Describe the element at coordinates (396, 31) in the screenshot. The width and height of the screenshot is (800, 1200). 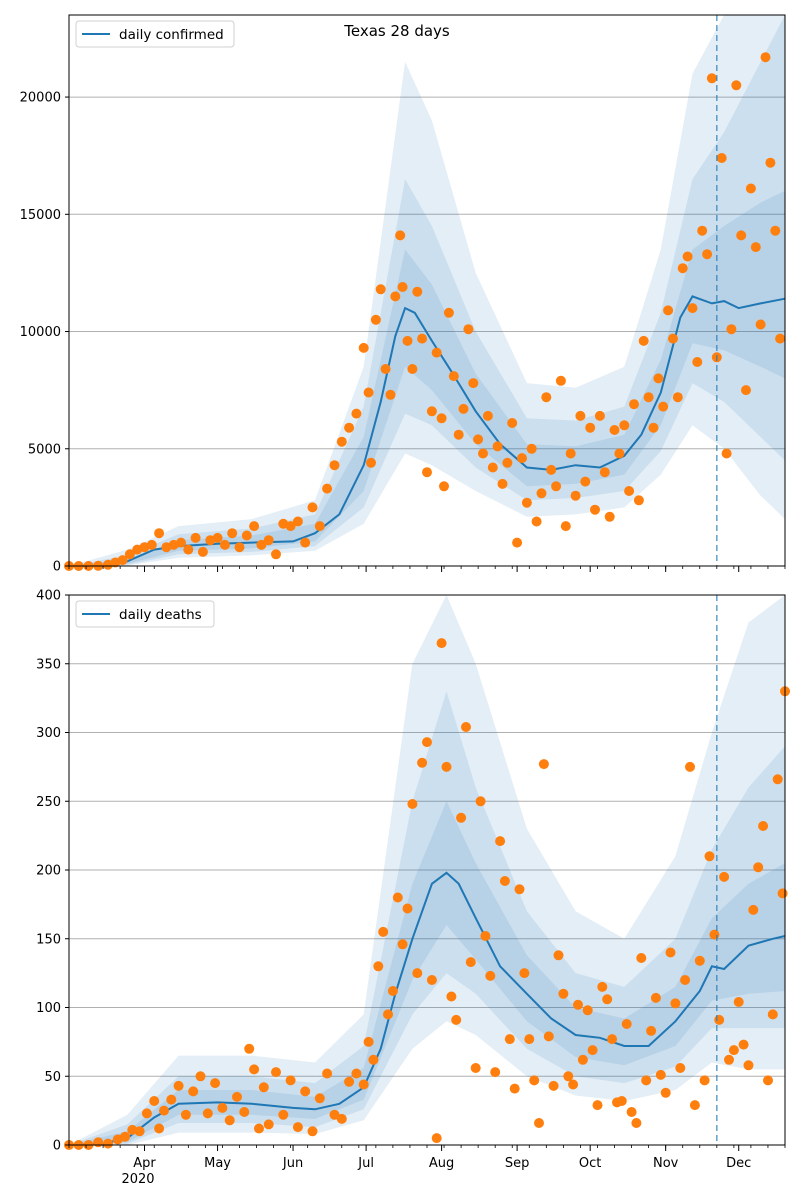
I see `chart-title: Texas 28 days` at that location.